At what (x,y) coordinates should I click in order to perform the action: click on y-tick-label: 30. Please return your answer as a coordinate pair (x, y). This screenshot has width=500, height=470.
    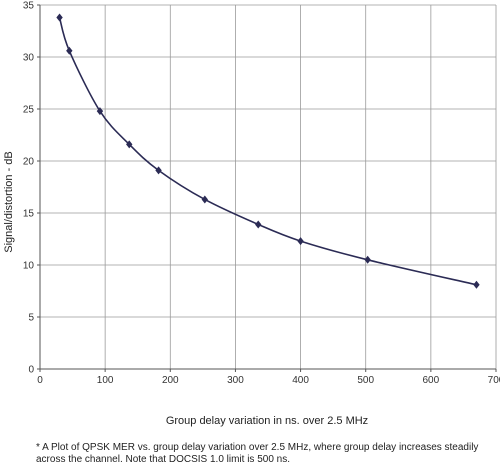
    Looking at the image, I should click on (29, 58).